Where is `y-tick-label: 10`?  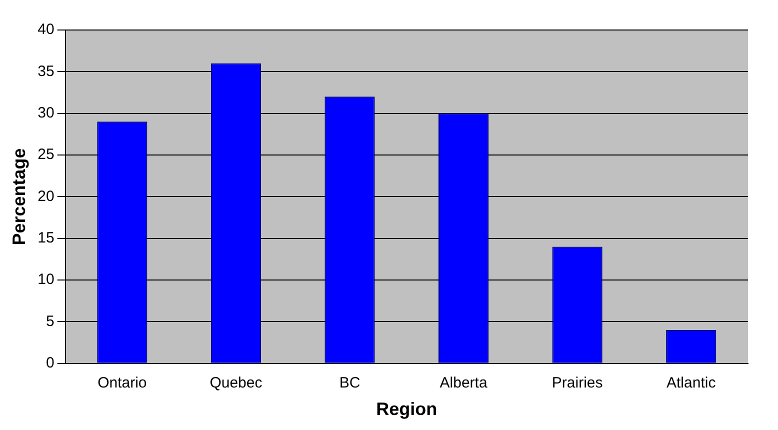 y-tick-label: 10 is located at coordinates (46, 279).